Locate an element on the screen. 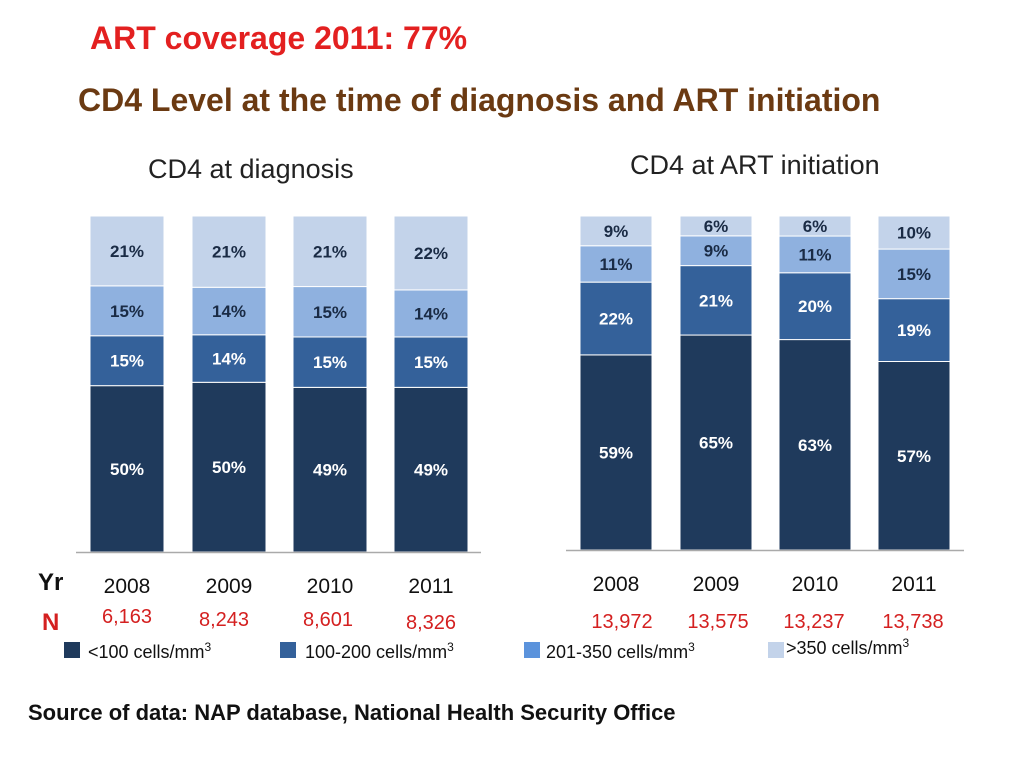 The width and height of the screenshot is (1024, 768). legend-label-gt350: >350 cells/mm3 is located at coordinates (848, 647).